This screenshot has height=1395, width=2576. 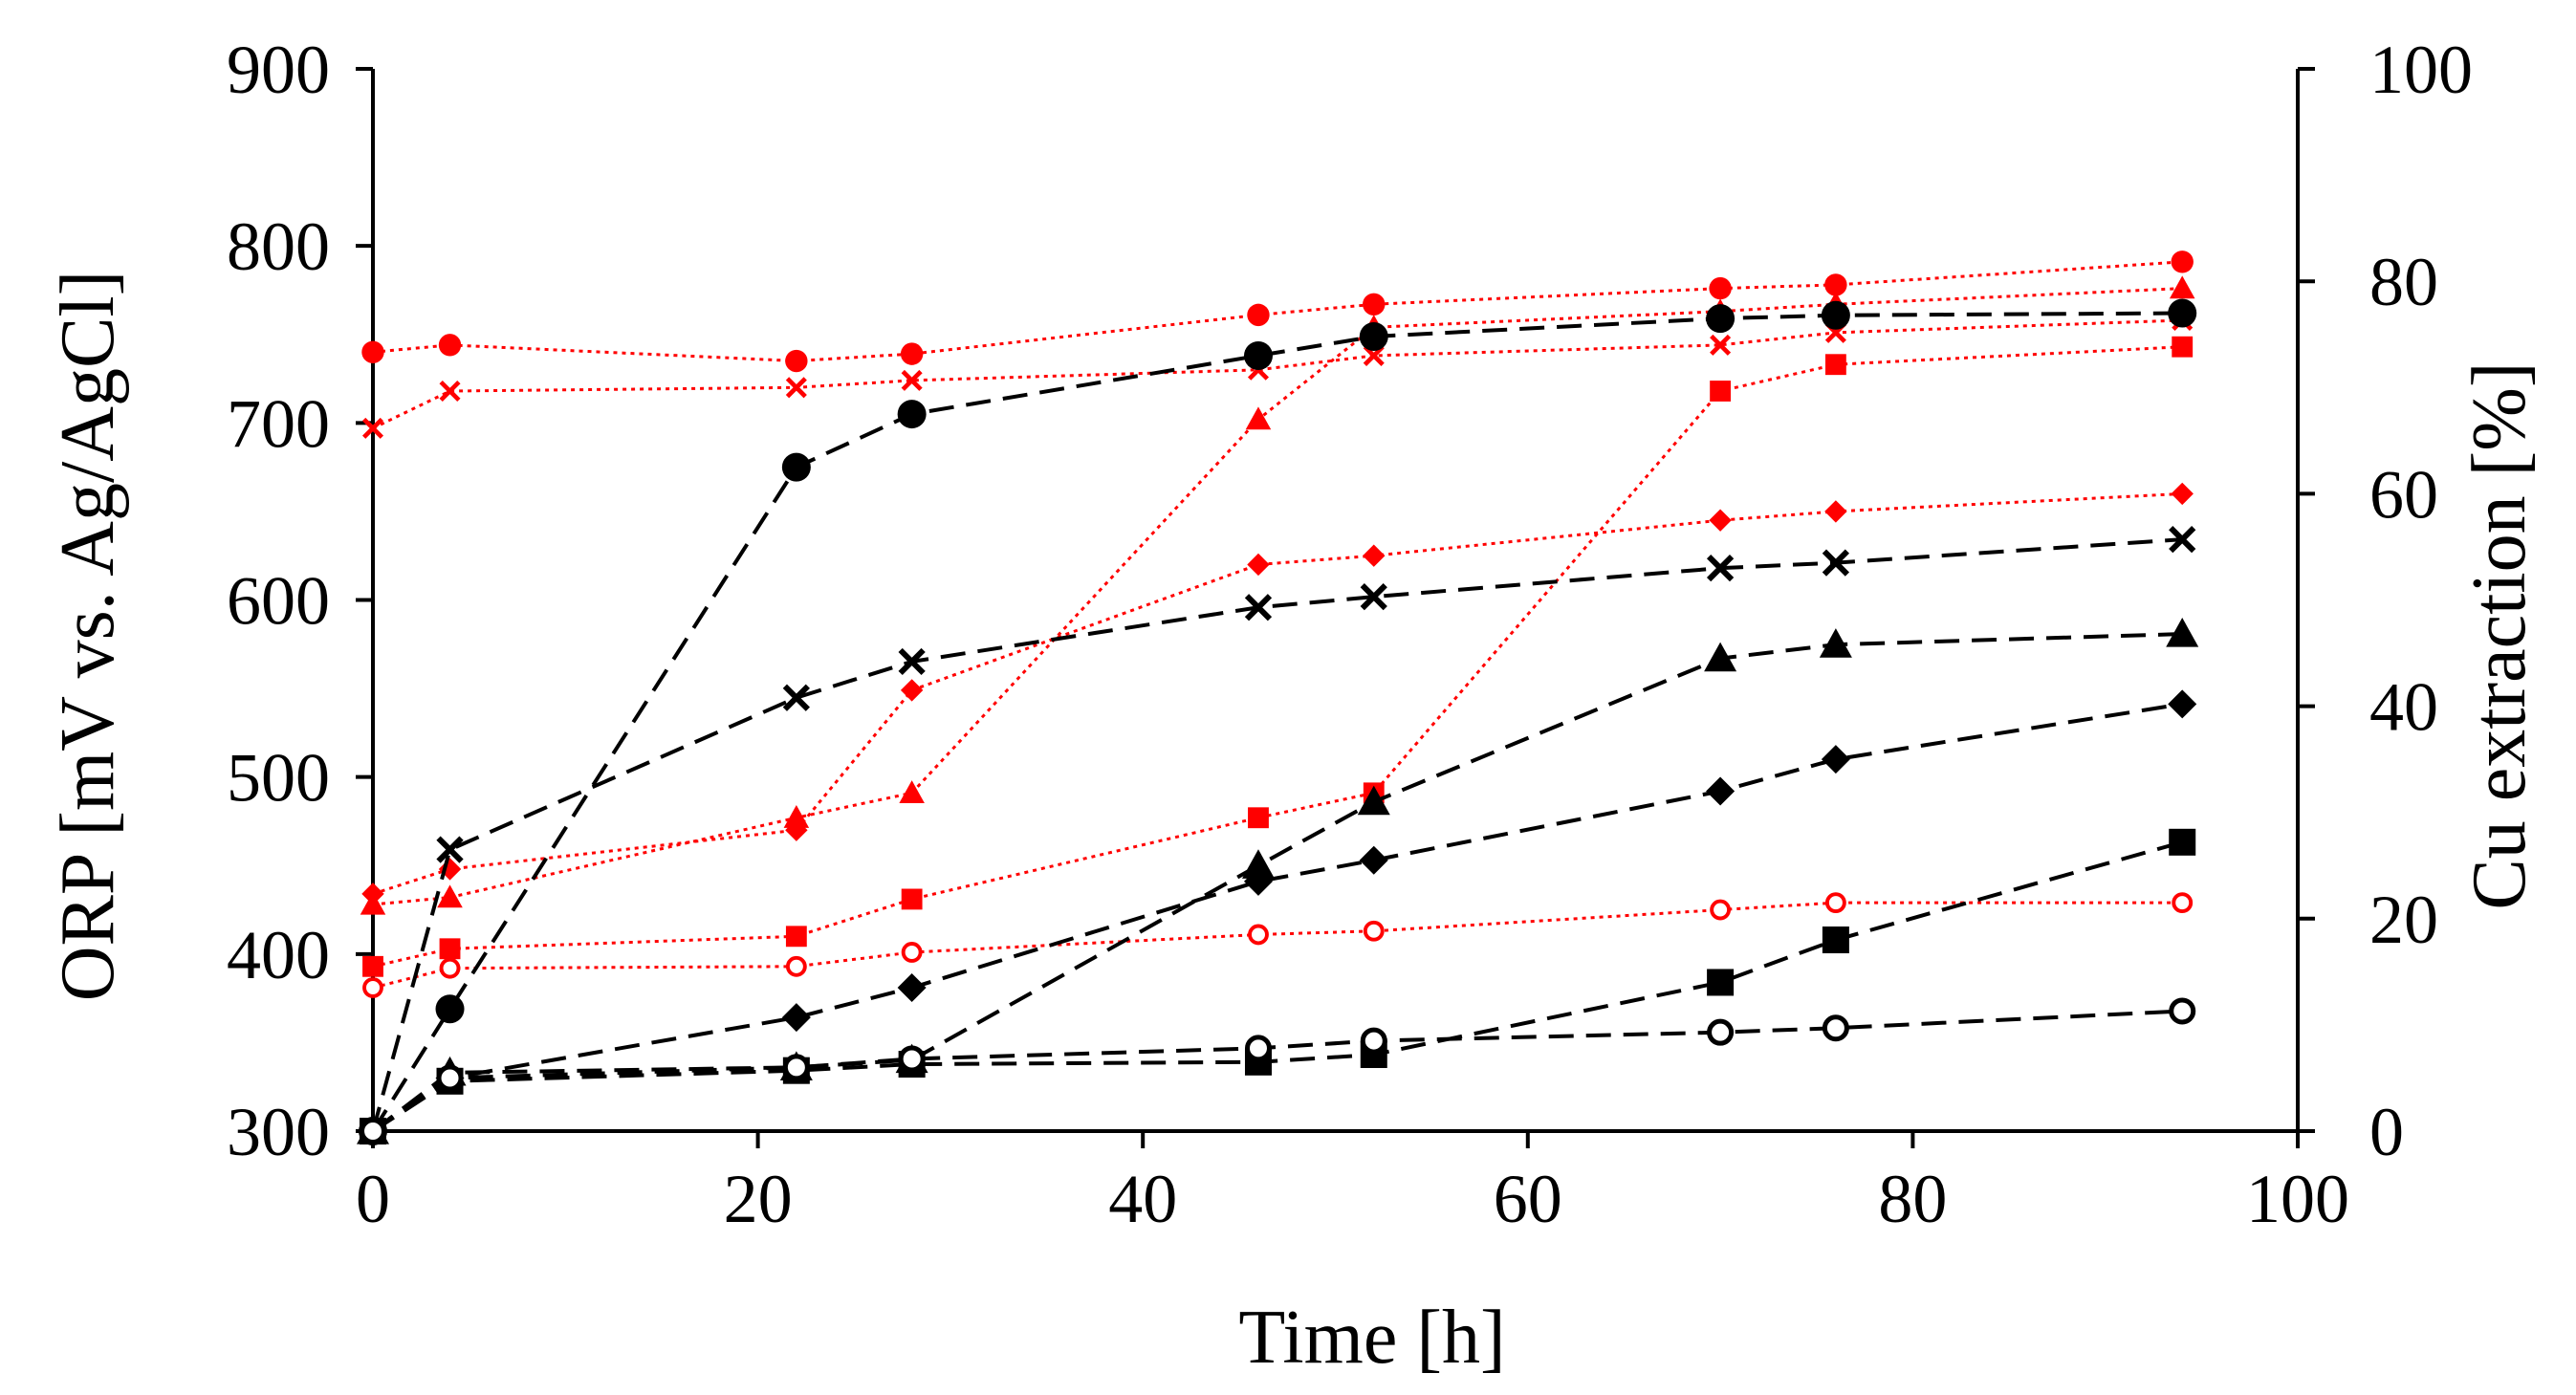 I want to click on y-right-tick-label: 100, so click(x=2421, y=70).